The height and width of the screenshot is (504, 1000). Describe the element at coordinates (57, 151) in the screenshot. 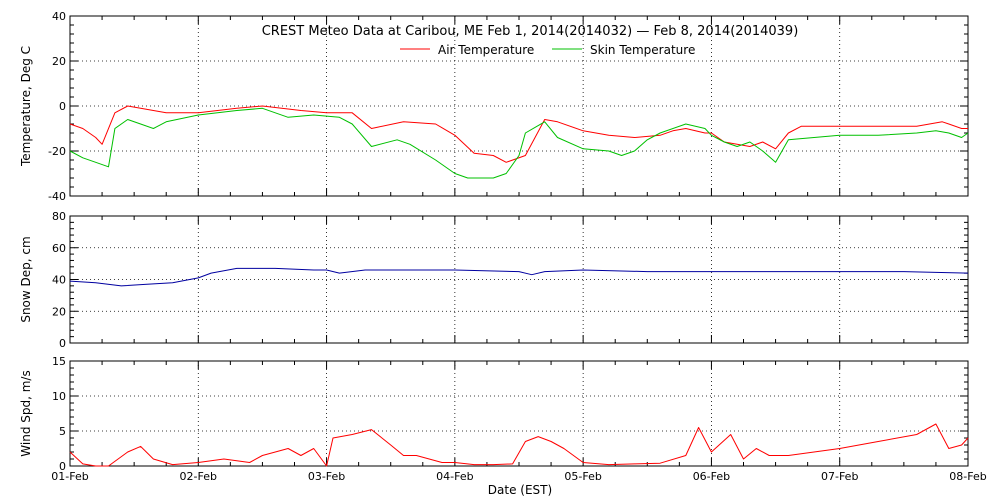

I see `y-tick-label: -20` at that location.